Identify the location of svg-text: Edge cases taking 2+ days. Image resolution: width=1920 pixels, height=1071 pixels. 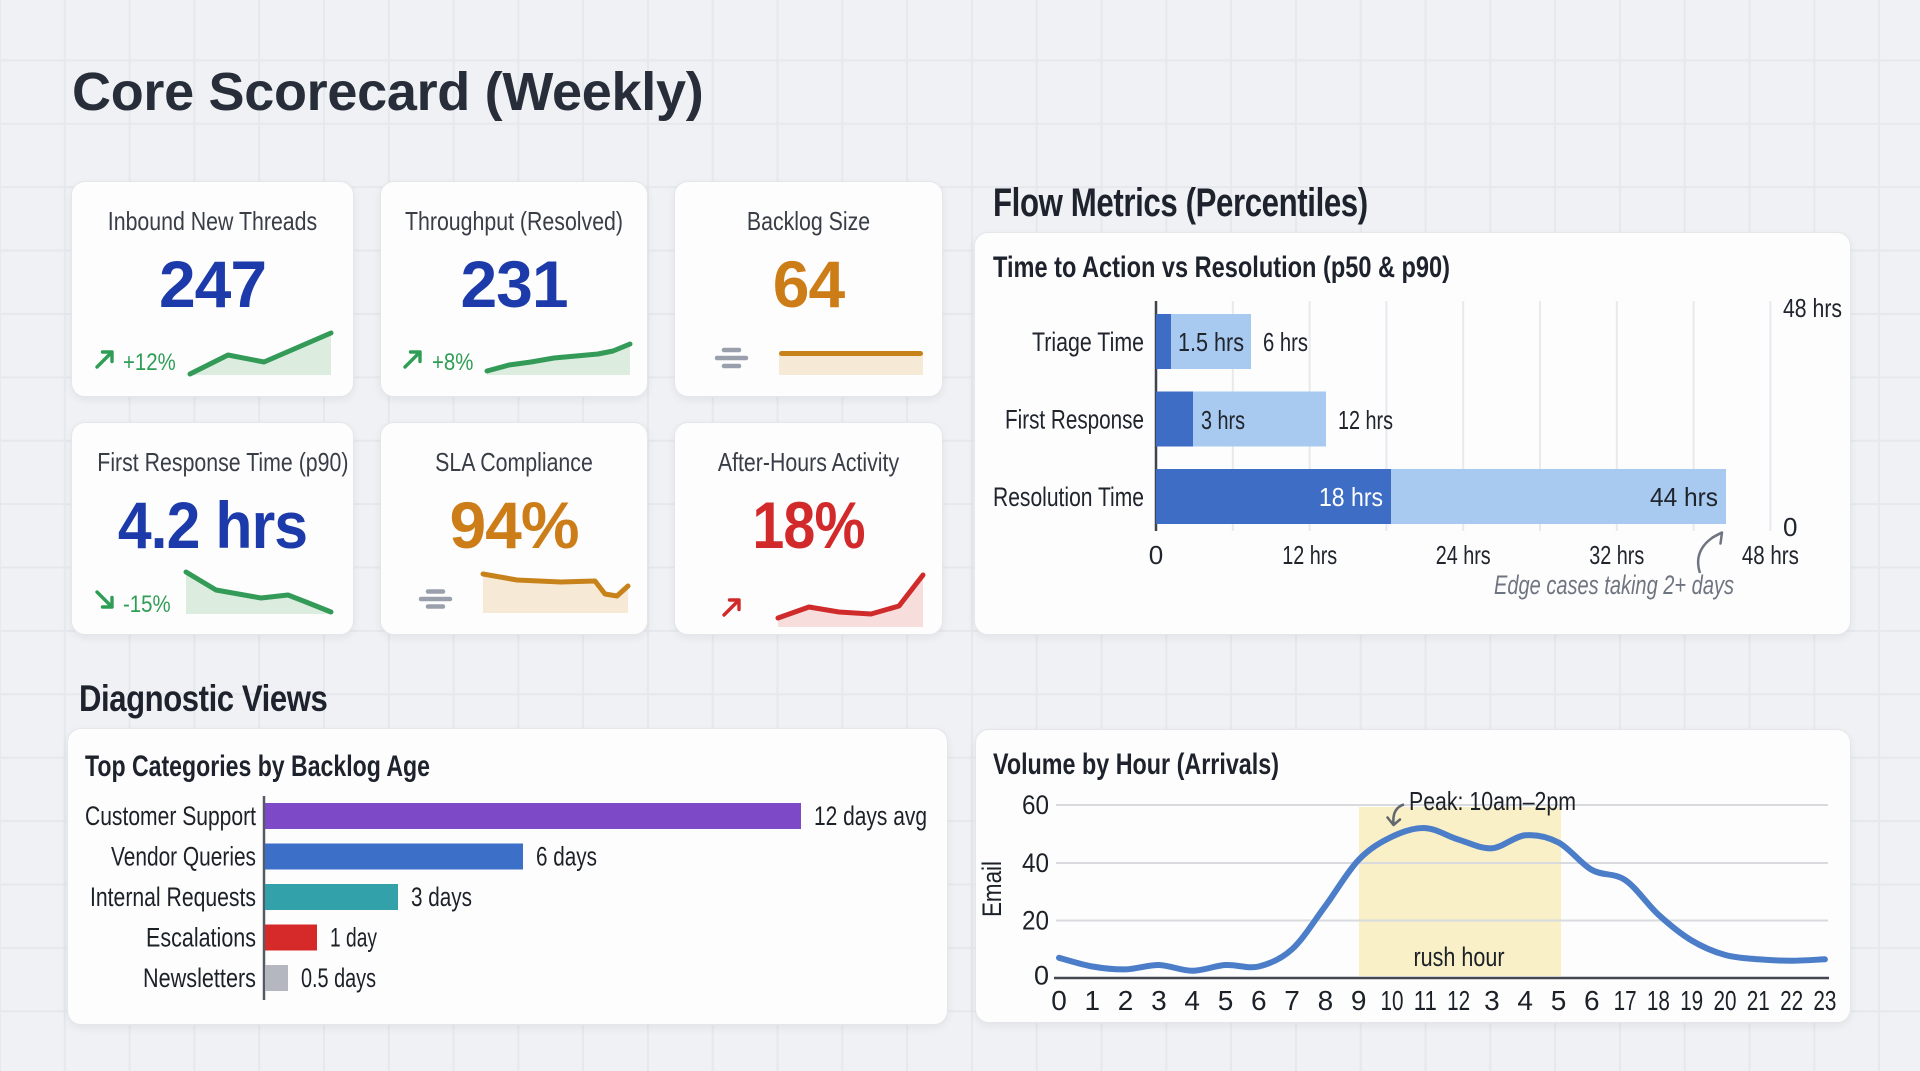
(1614, 585).